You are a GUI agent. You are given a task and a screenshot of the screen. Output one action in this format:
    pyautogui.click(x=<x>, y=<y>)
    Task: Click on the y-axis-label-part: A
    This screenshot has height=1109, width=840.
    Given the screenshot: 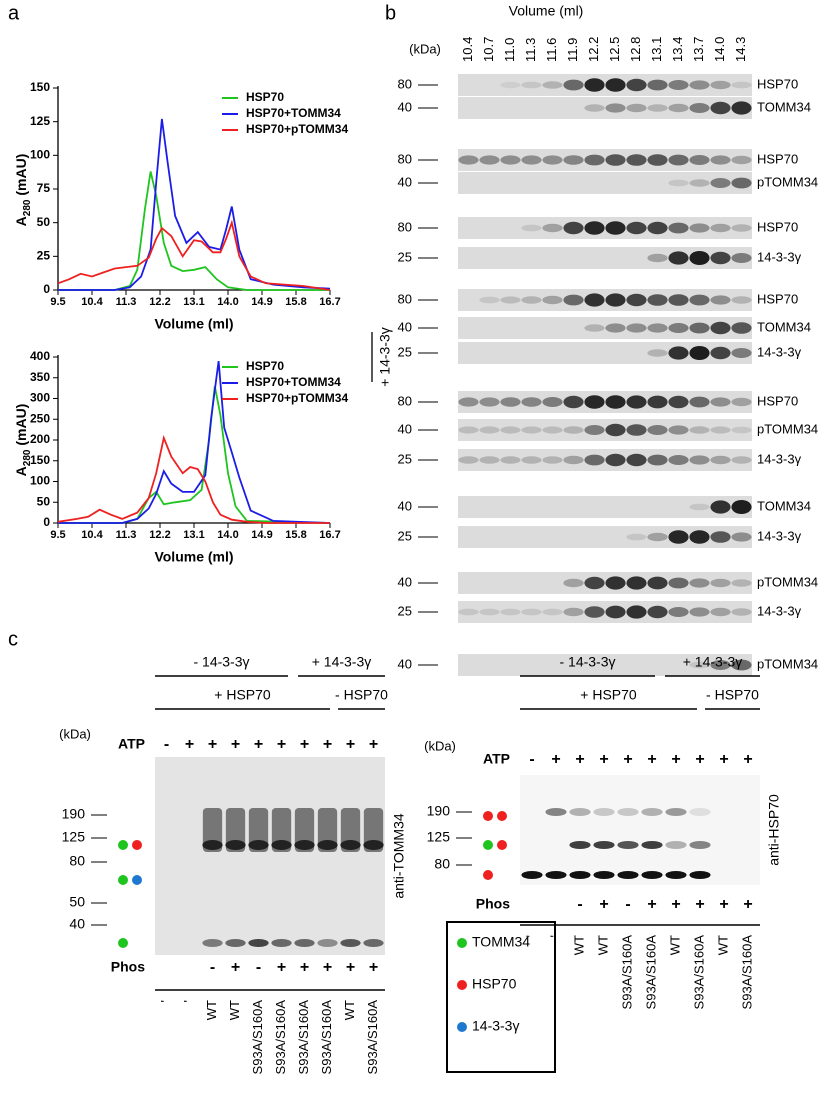 What is the action you would take?
    pyautogui.click(x=21, y=471)
    